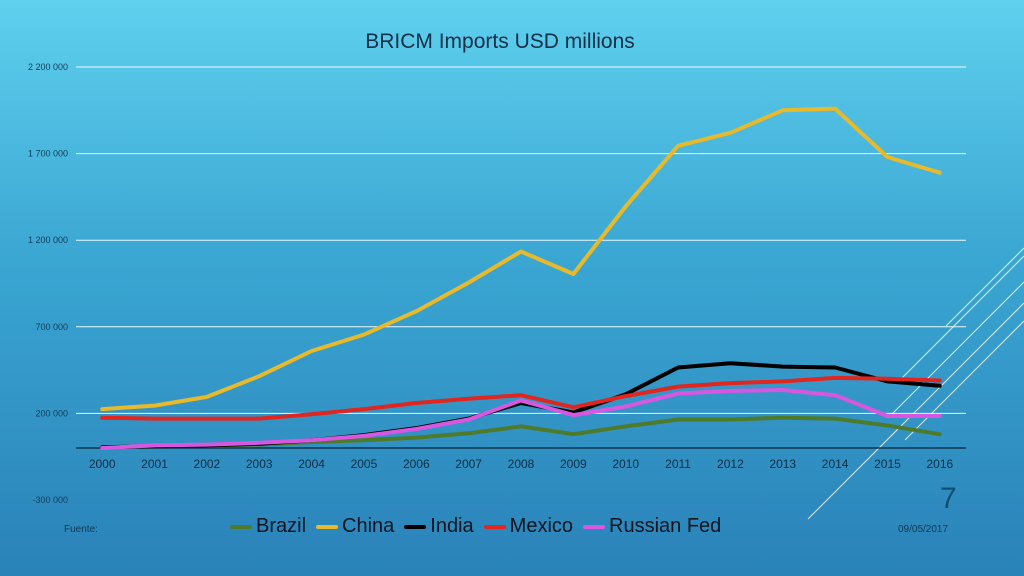 This screenshot has height=576, width=1024. Describe the element at coordinates (51, 327) in the screenshot. I see `y-tick-label: 700 000` at that location.